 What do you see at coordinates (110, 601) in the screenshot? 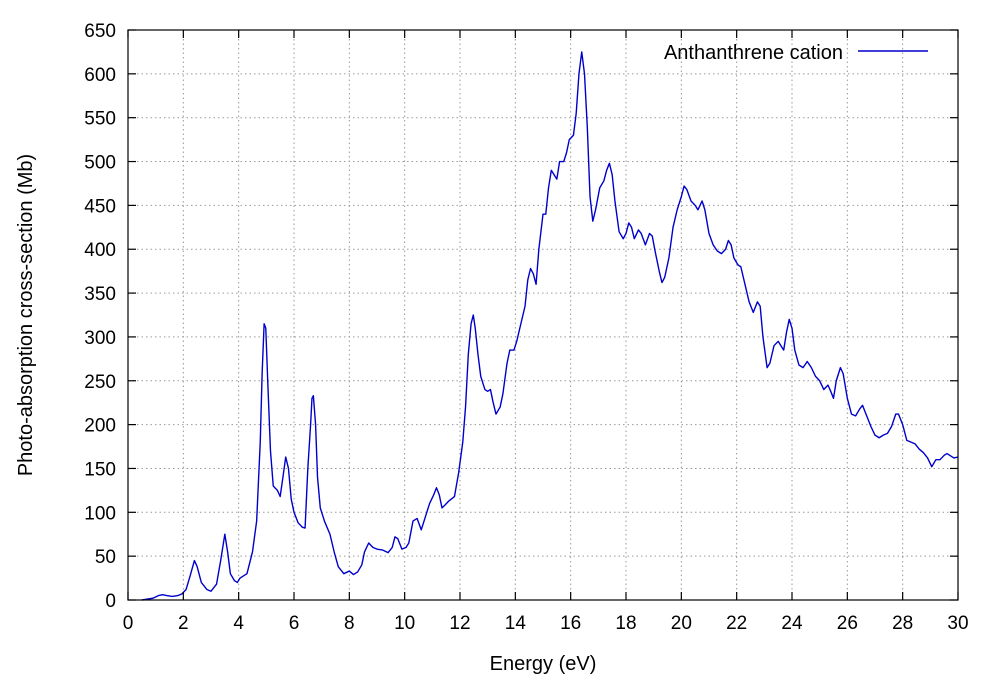
I see `y-tick-label: 0` at bounding box center [110, 601].